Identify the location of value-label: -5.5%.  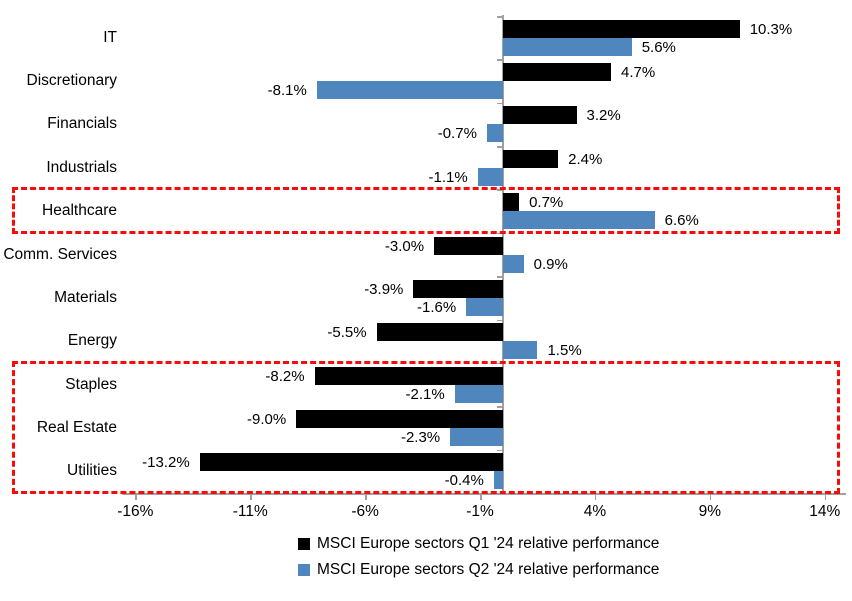
(347, 333).